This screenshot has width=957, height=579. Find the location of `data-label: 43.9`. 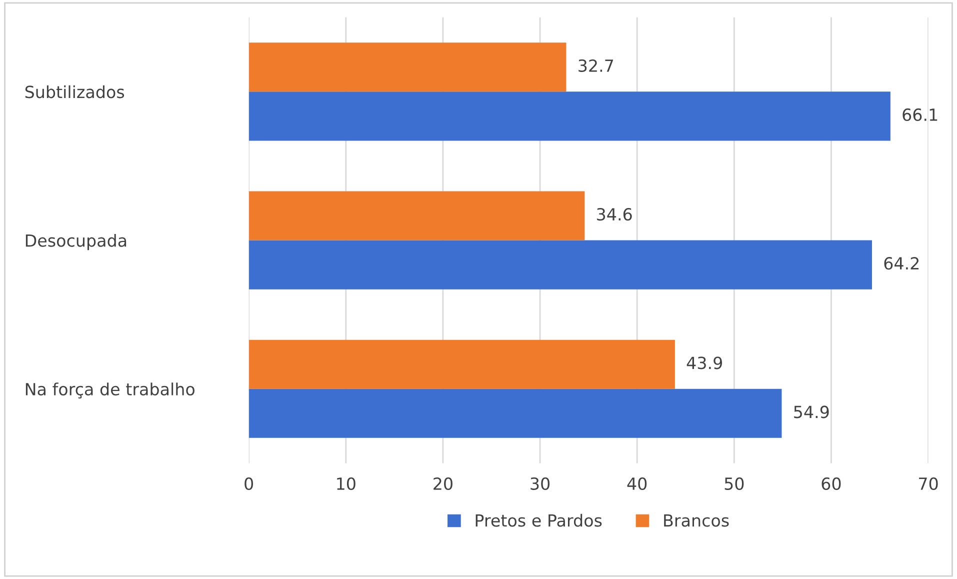

data-label: 43.9 is located at coordinates (704, 363).